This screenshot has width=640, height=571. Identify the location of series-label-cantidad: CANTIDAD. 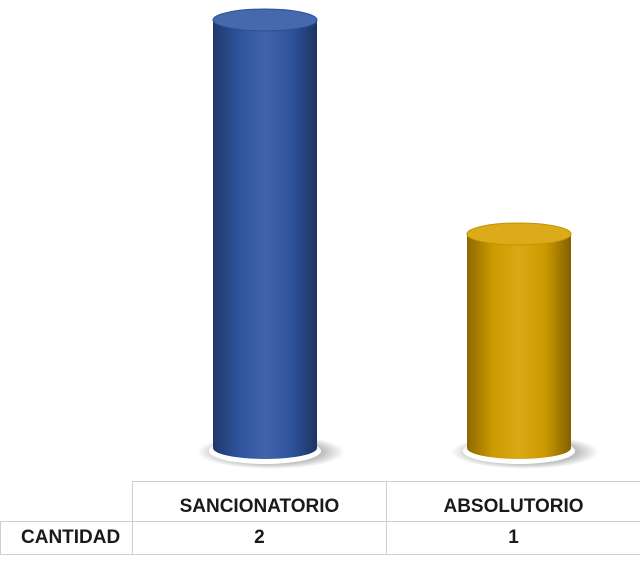
(66, 538).